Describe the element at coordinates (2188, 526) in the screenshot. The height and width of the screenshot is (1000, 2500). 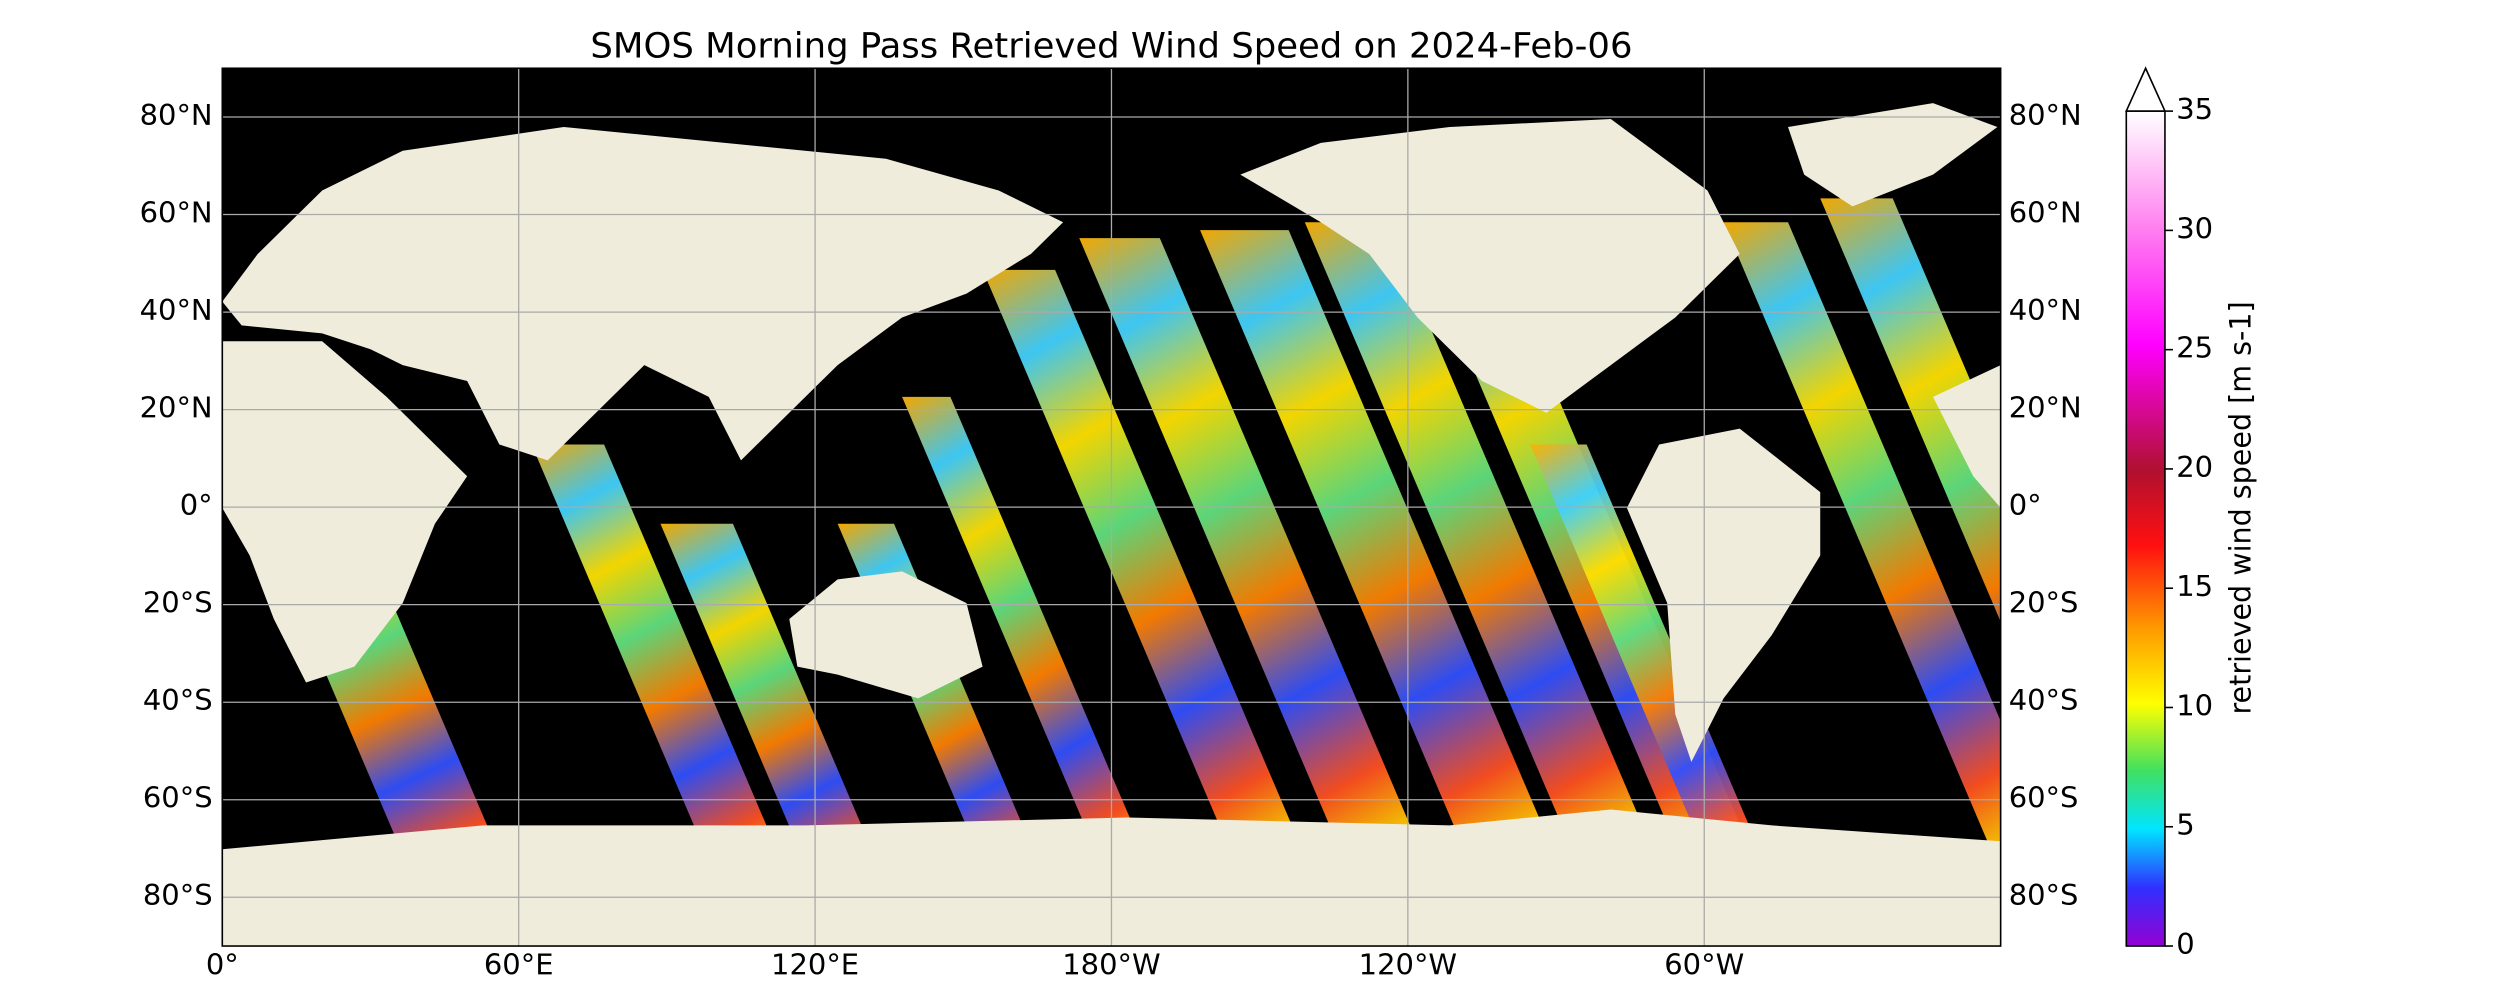
I see `colorbar-axis: 0 5 10 15 20 25 30 35` at that location.